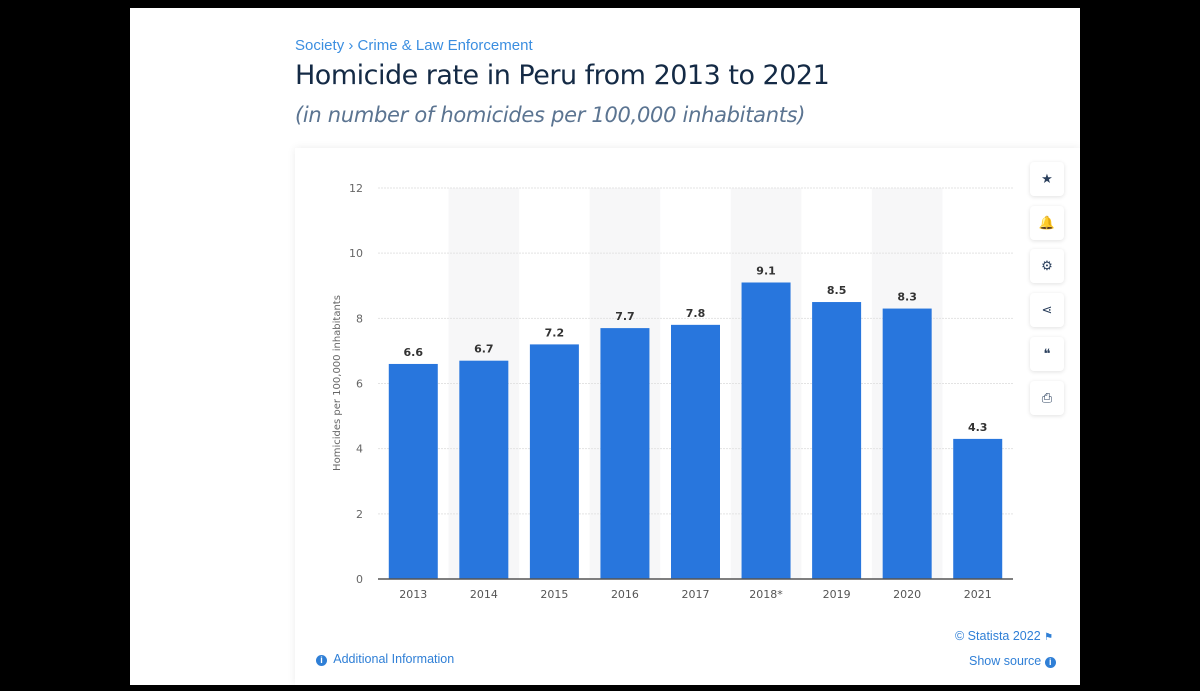 This screenshot has width=1200, height=691. Describe the element at coordinates (445, 45) in the screenshot. I see `breadcrumb-crime: Crime & Law Enforcement` at that location.